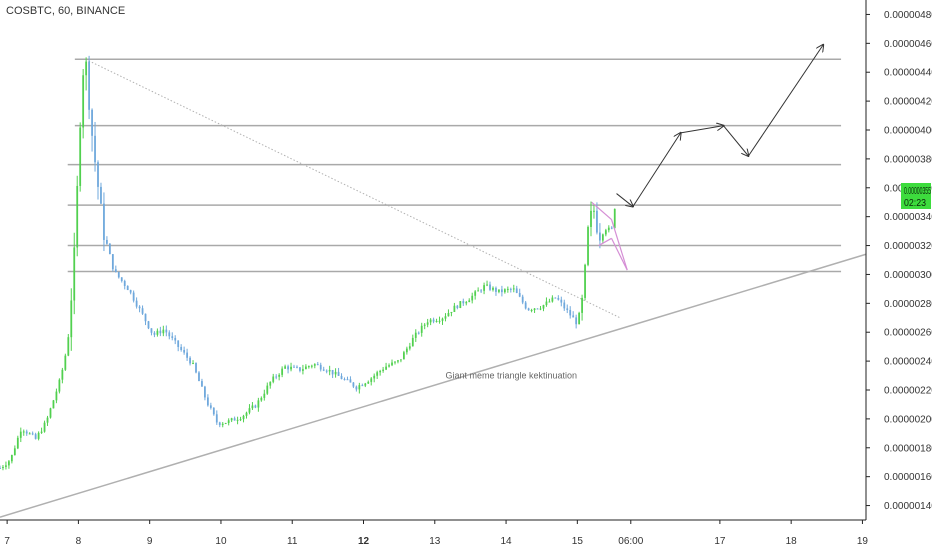 The width and height of the screenshot is (932, 550). Describe the element at coordinates (908, 275) in the screenshot. I see `price-tick-label: 0.00000300` at that location.